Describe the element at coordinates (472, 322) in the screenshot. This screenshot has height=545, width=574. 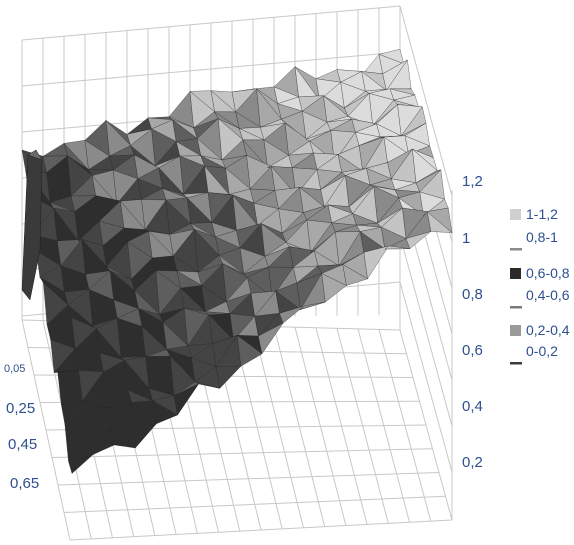
I see `z-axis-ticks: 0,2 0,4 0,6 0,8 1 1,2` at that location.